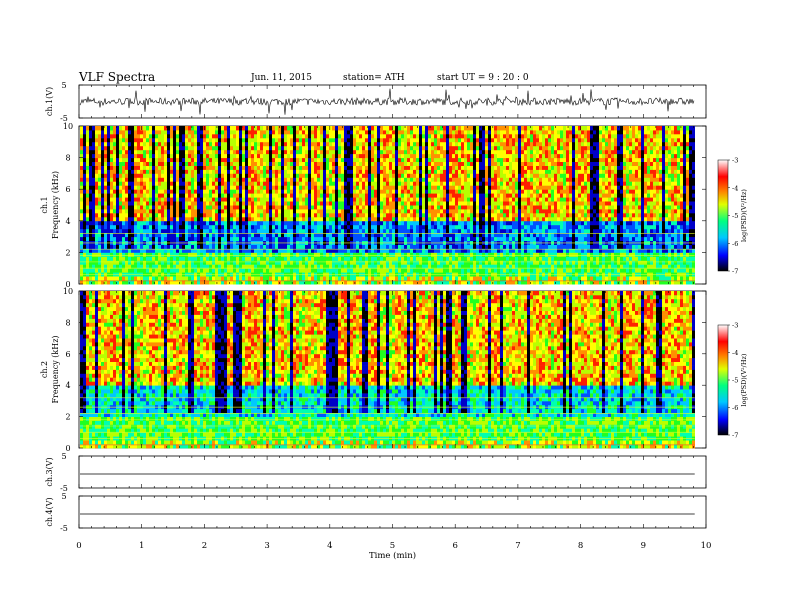 The width and height of the screenshot is (792, 612). What do you see at coordinates (282, 78) in the screenshot?
I see `date-label: Jun. 11, 2015` at bounding box center [282, 78].